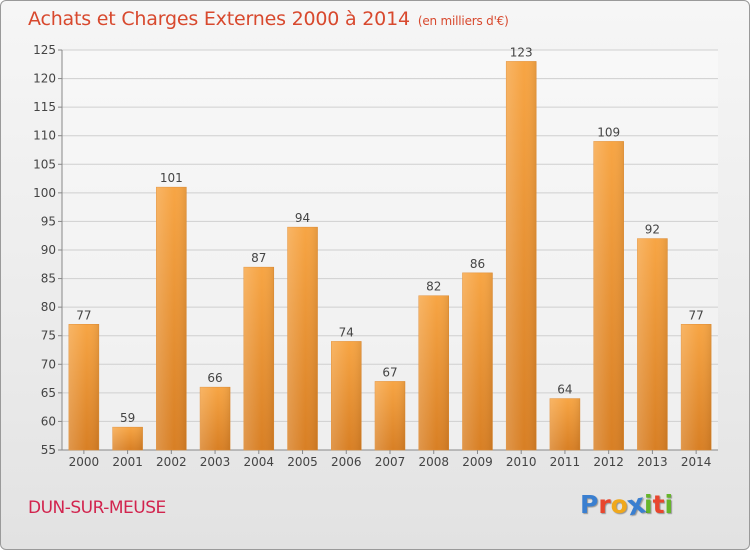  Describe the element at coordinates (48, 307) in the screenshot. I see `y-tick-label: 80` at that location.